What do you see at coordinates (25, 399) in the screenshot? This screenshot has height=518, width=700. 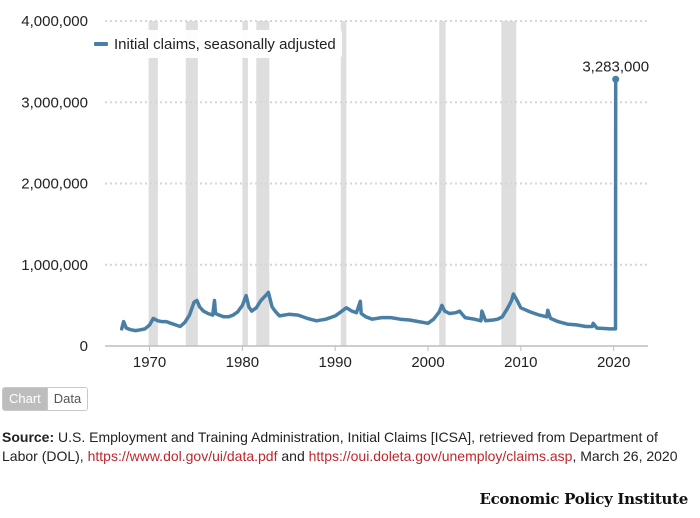 I see `chart-tab: Chart` at bounding box center [25, 399].